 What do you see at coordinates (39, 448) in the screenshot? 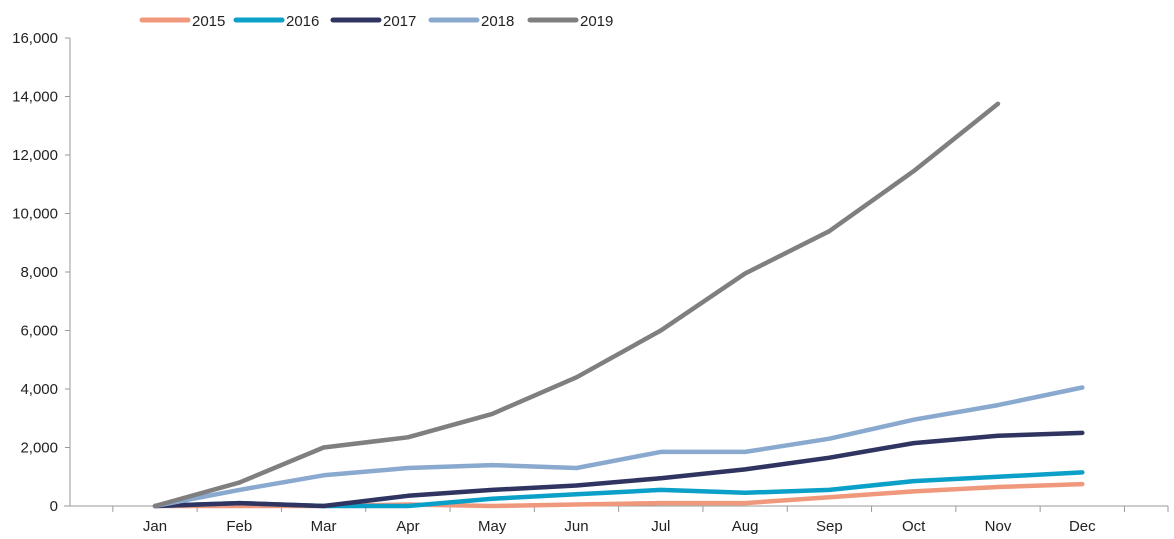
I see `y-tick-label: 2,000` at bounding box center [39, 448].